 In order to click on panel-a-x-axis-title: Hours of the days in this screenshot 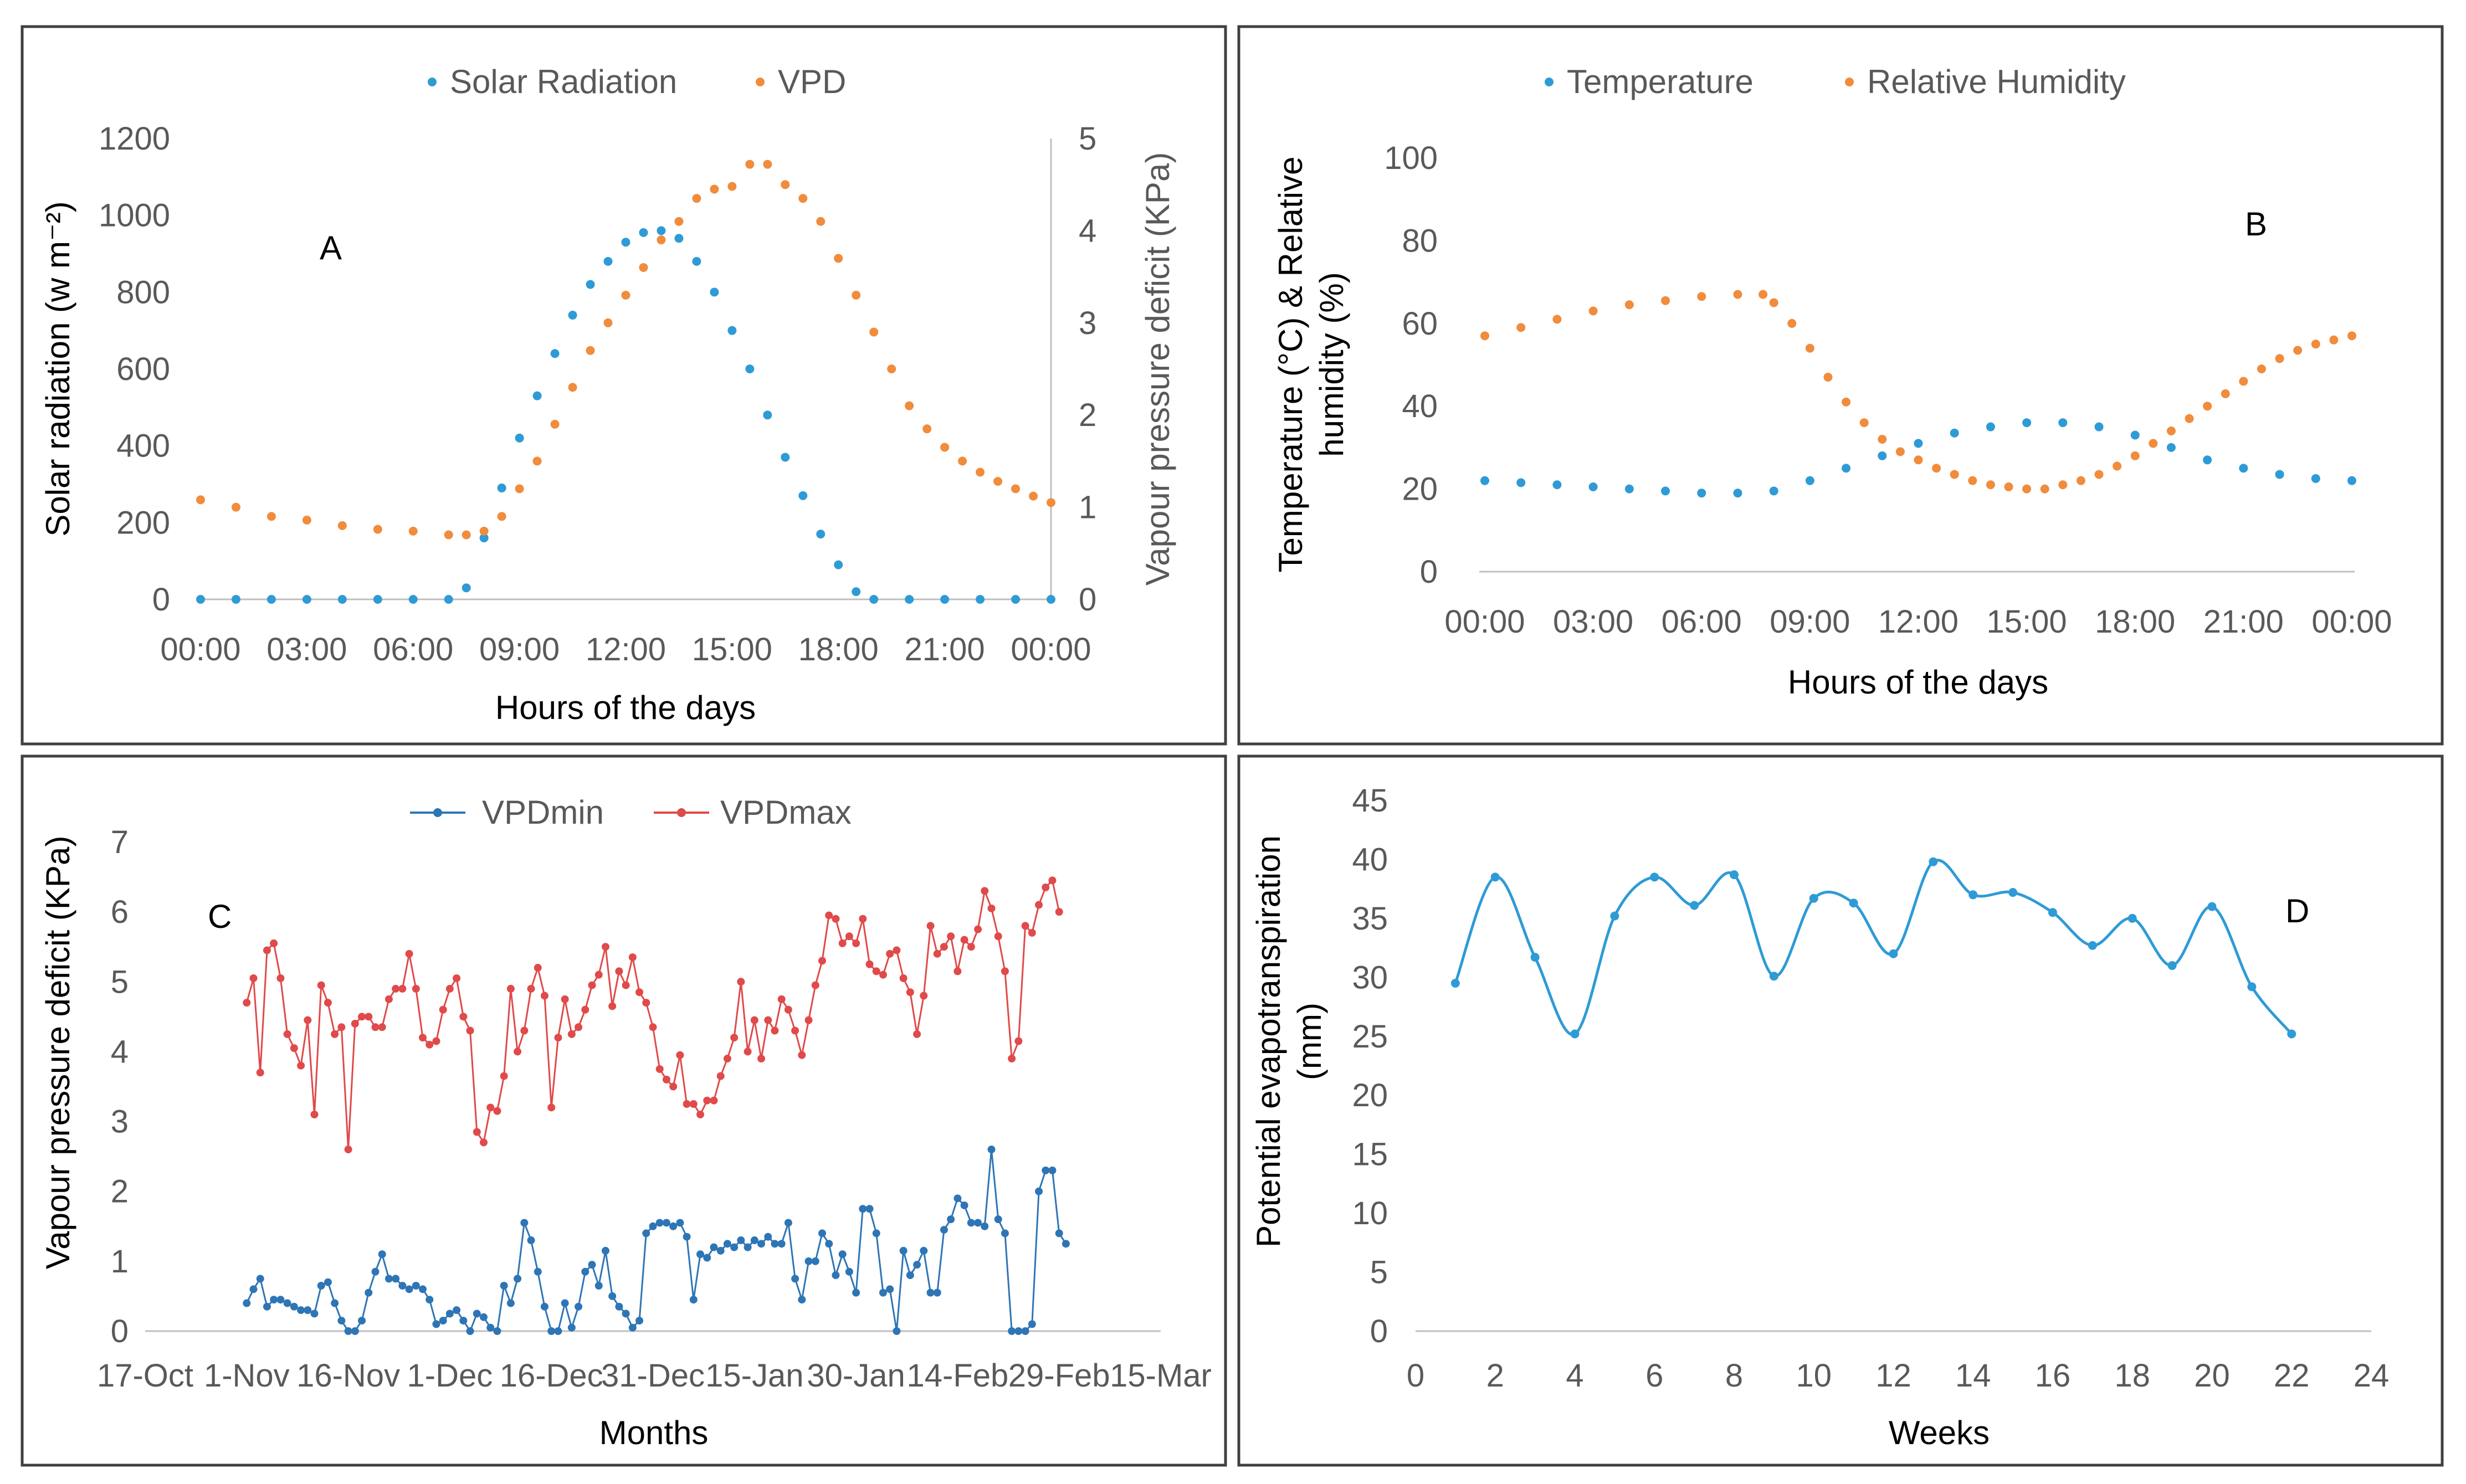, I will do `click(625, 707)`.